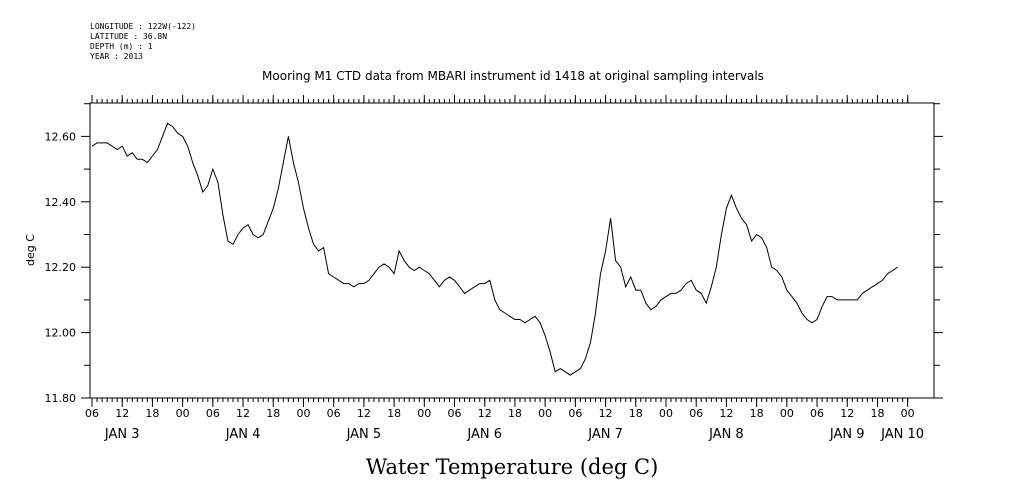 The height and width of the screenshot is (504, 1009). I want to click on x-day-label: JAN 7, so click(605, 434).